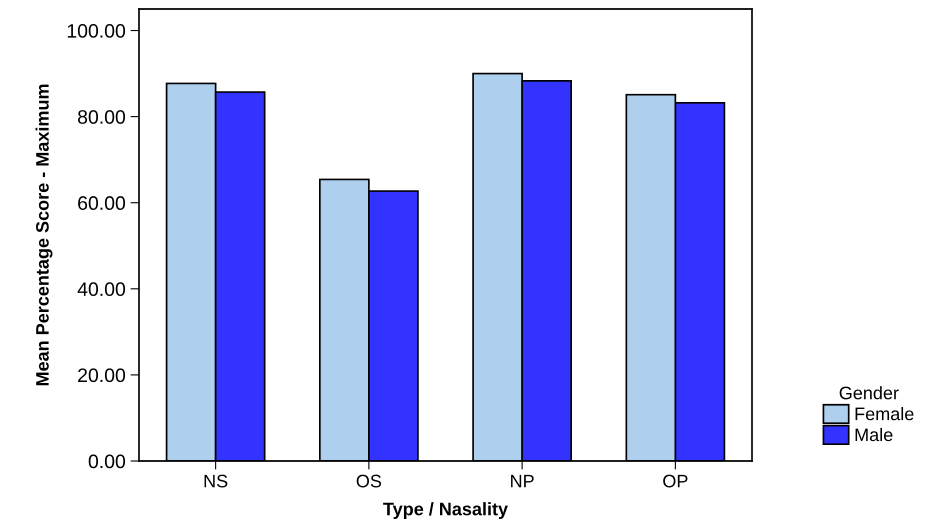 The image size is (943, 522). What do you see at coordinates (102, 203) in the screenshot?
I see `y-tick-label: 60.00` at bounding box center [102, 203].